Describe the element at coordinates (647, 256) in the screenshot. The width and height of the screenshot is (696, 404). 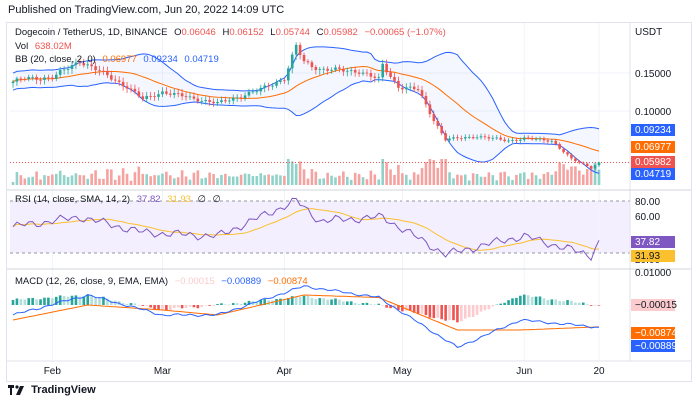
I see `svg-text: 31.93` at that location.